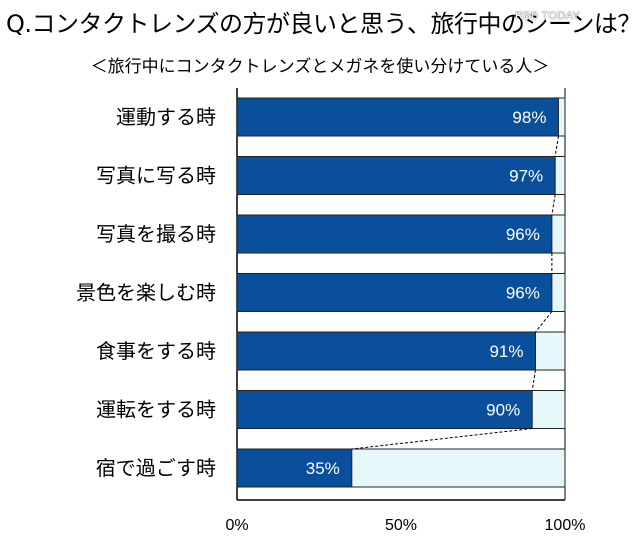 The height and width of the screenshot is (536, 640). I want to click on category-label: 写真に写る時, so click(156, 176).